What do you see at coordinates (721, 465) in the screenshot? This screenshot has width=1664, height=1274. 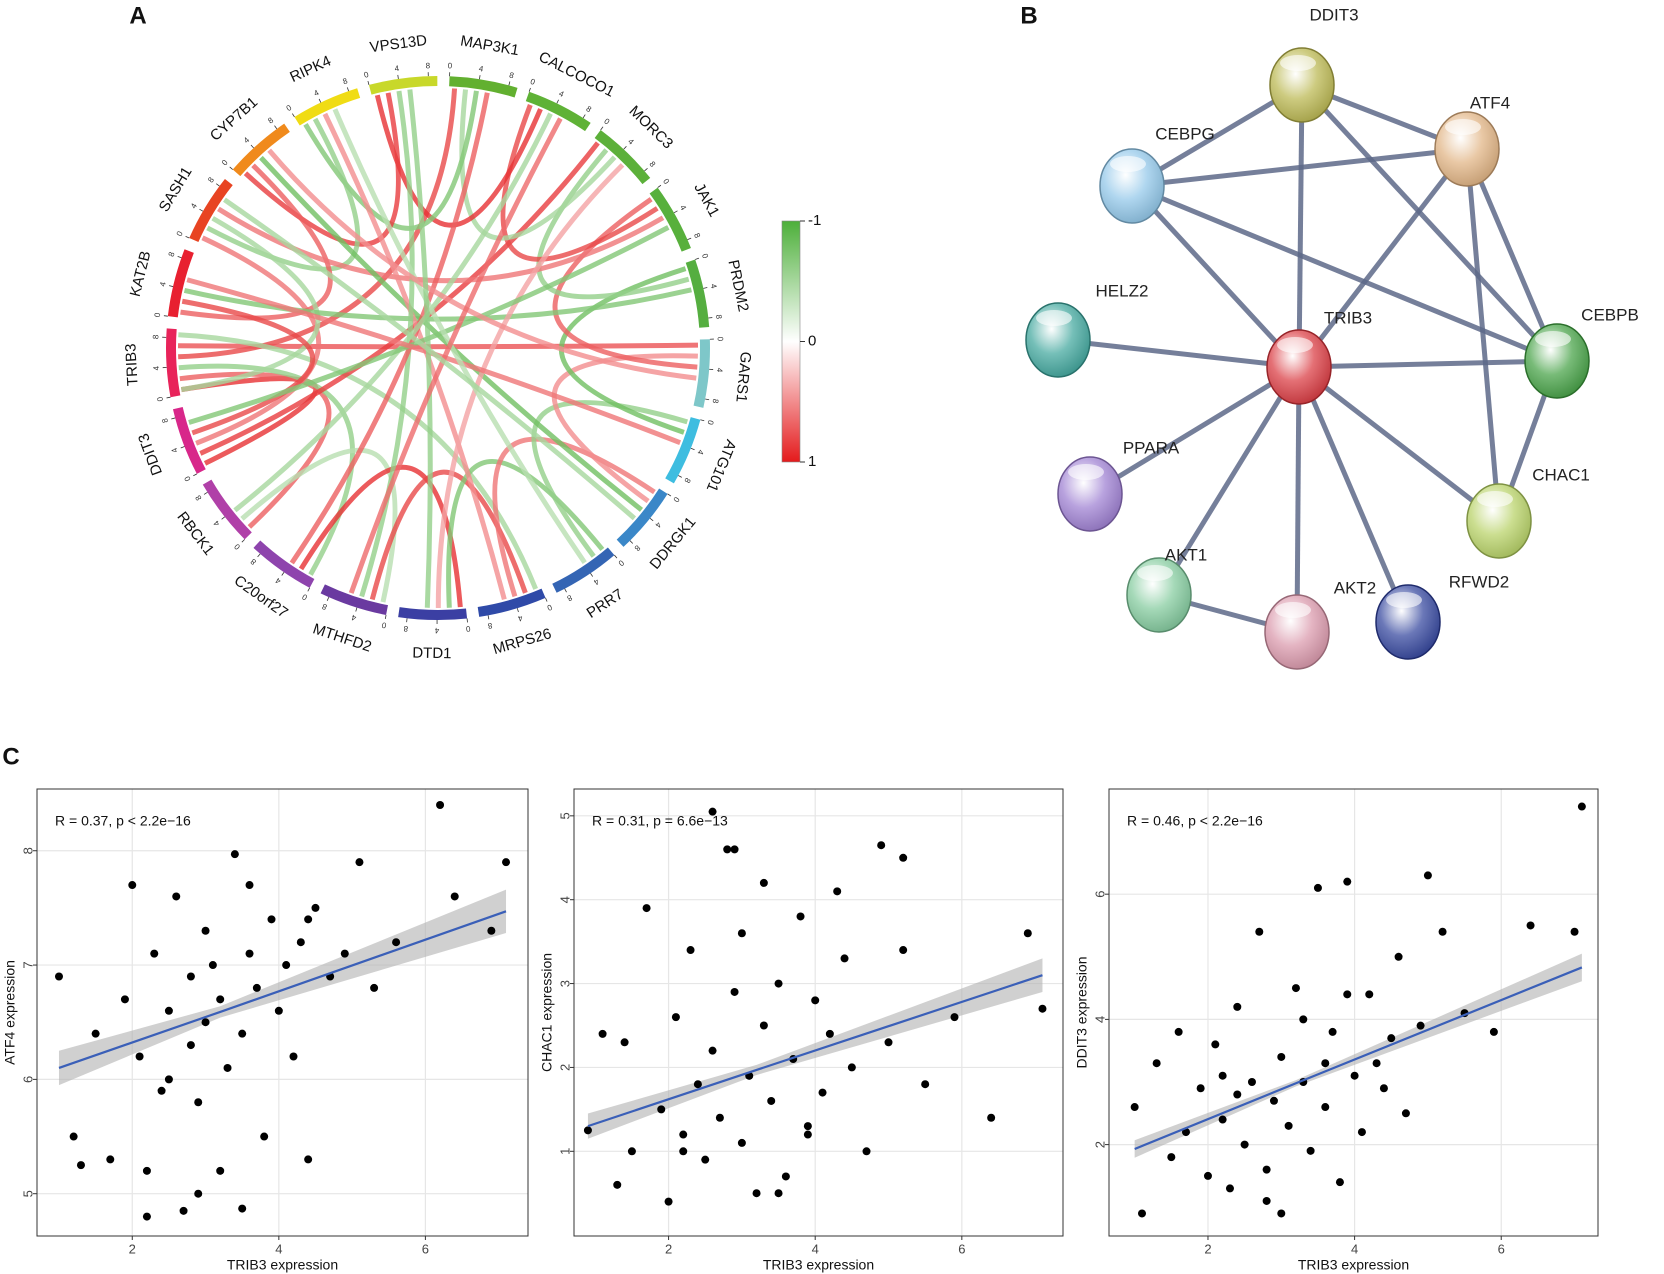 I see `gene-label: ATG101` at bounding box center [721, 465].